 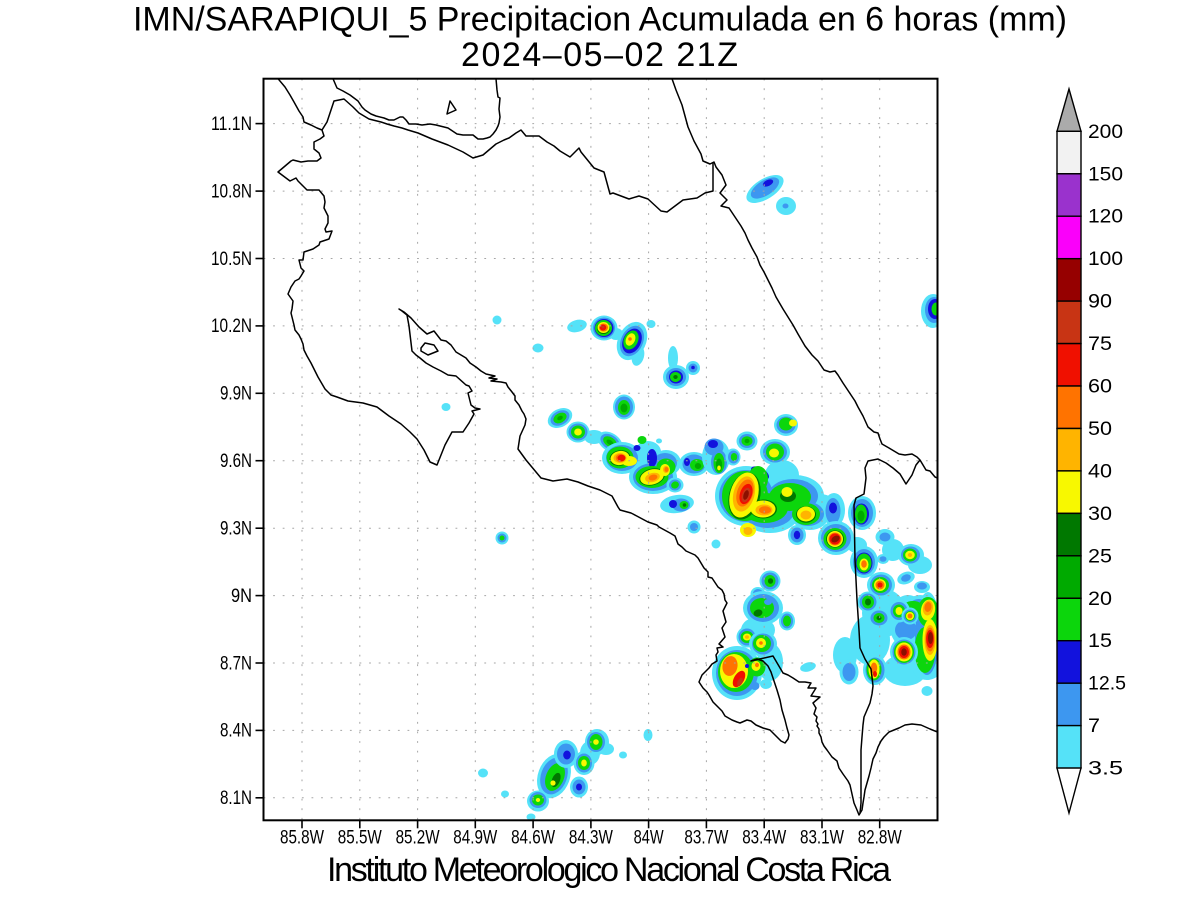 What do you see at coordinates (231, 191) in the screenshot?
I see `svg-text: 10.8N` at bounding box center [231, 191].